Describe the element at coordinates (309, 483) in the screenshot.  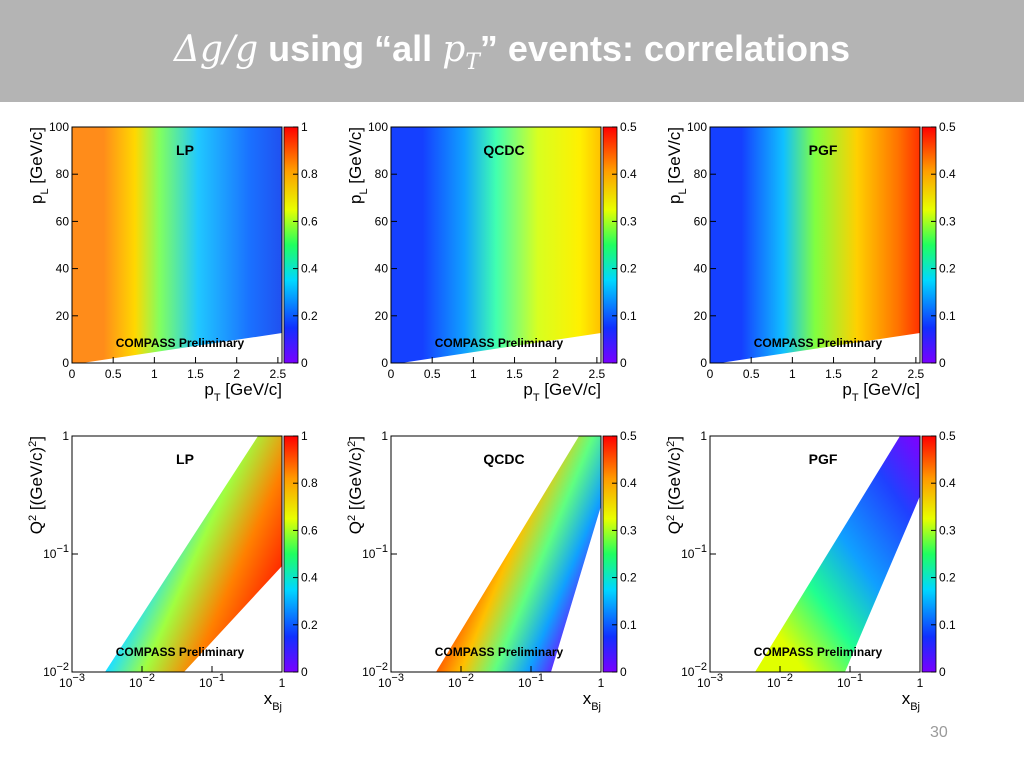
I see `colorbar-tick-label: 0.8` at that location.